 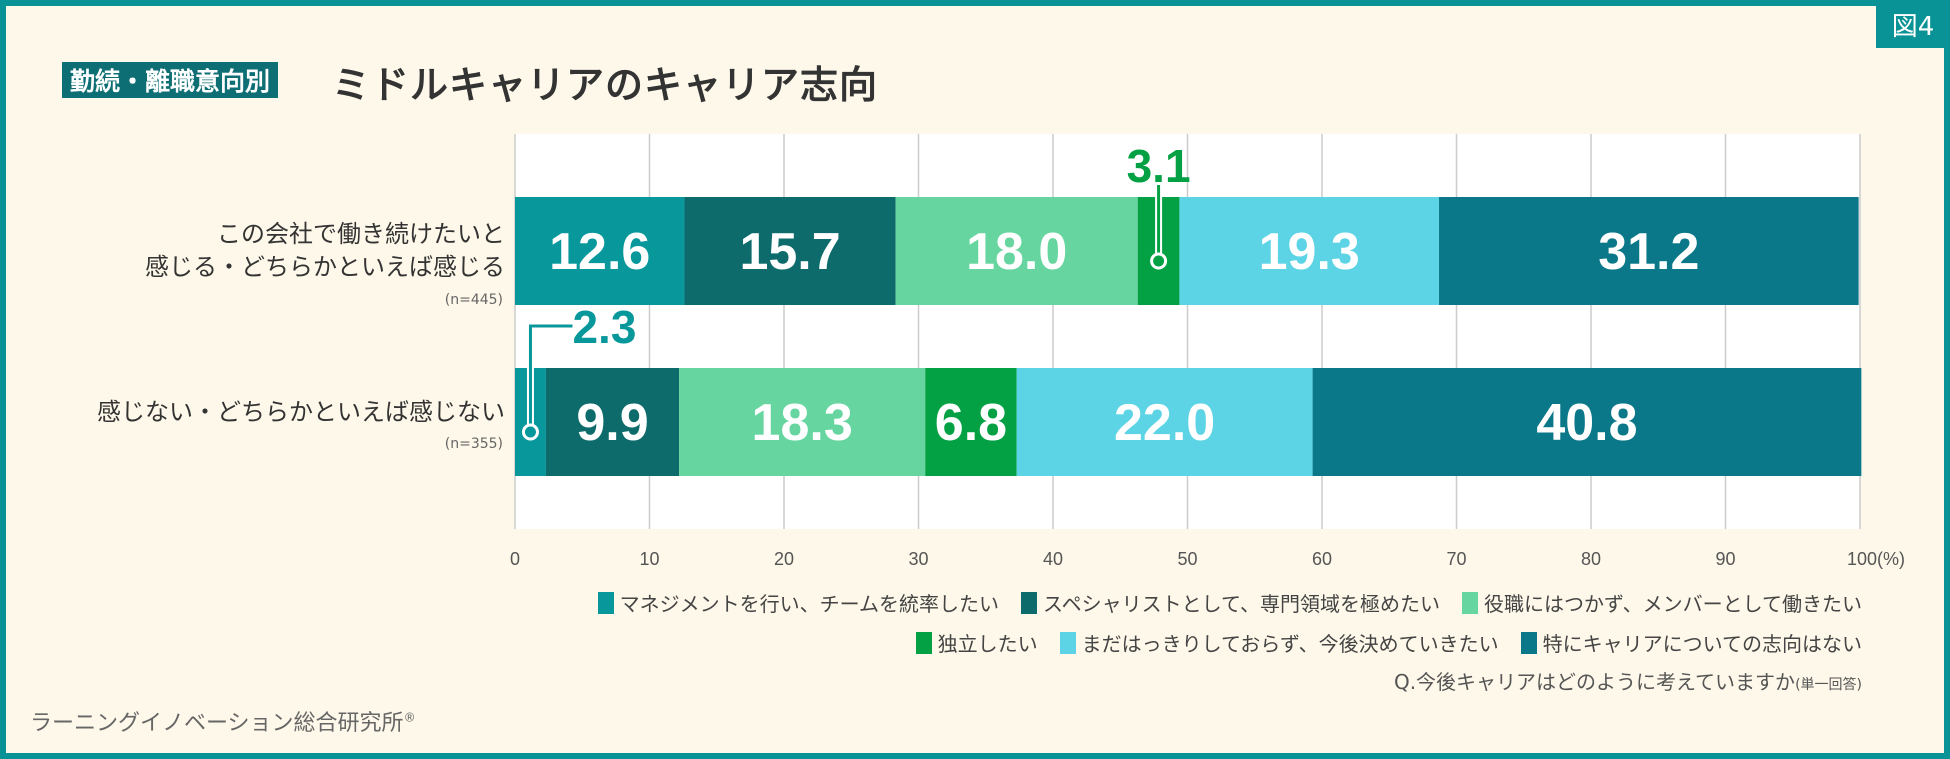 I want to click on legend-item: 役職にはつかず、メンバーとして働きたい, so click(x=1662, y=602).